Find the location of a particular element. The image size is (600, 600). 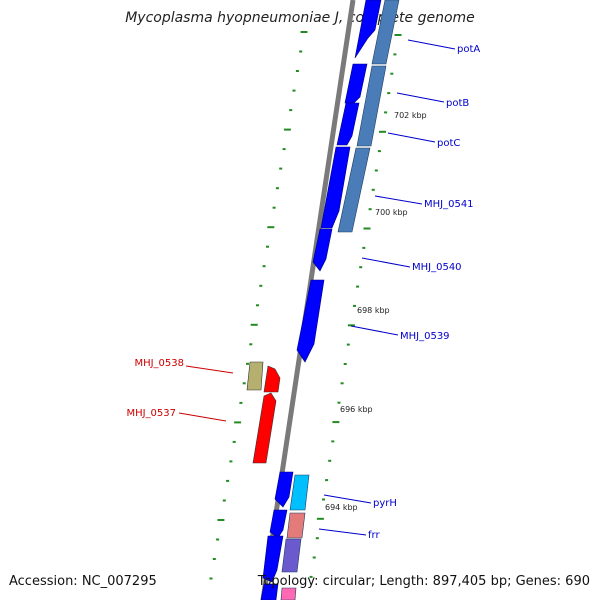

gene-block-next1 is located at coordinates (273, 559).